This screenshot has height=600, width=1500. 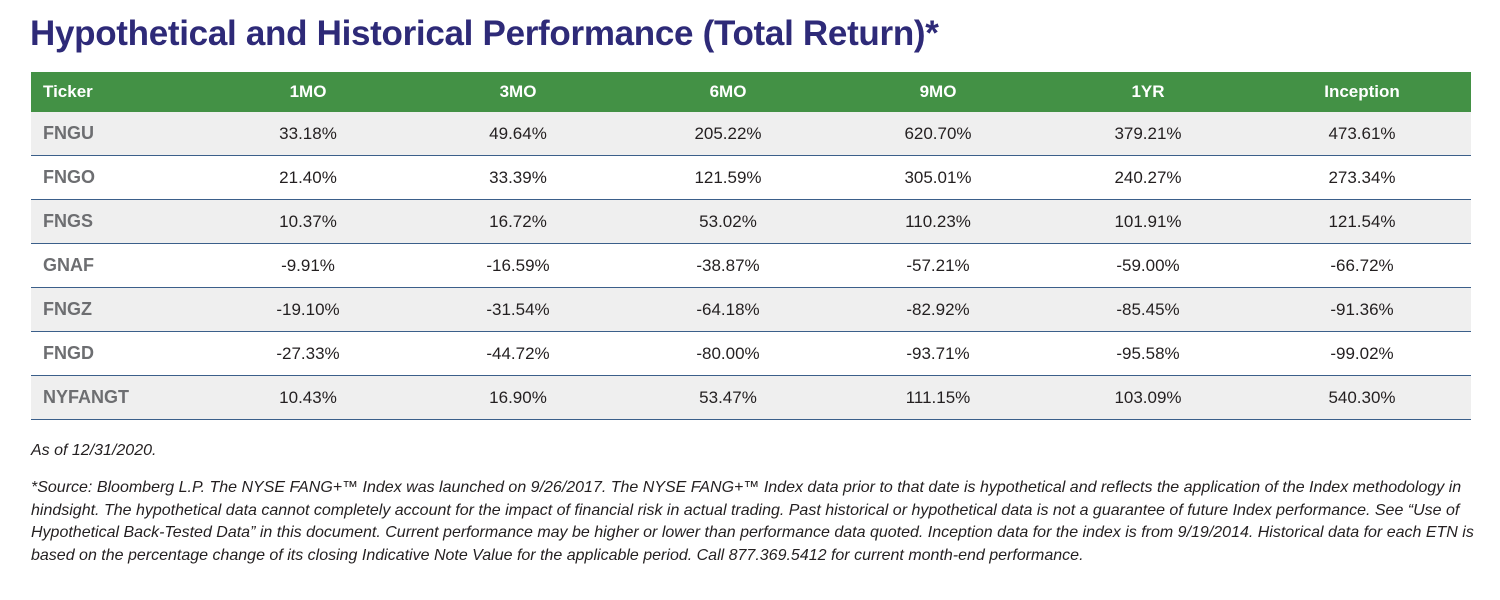 What do you see at coordinates (518, 92) in the screenshot?
I see `header-3mo: 3MO` at bounding box center [518, 92].